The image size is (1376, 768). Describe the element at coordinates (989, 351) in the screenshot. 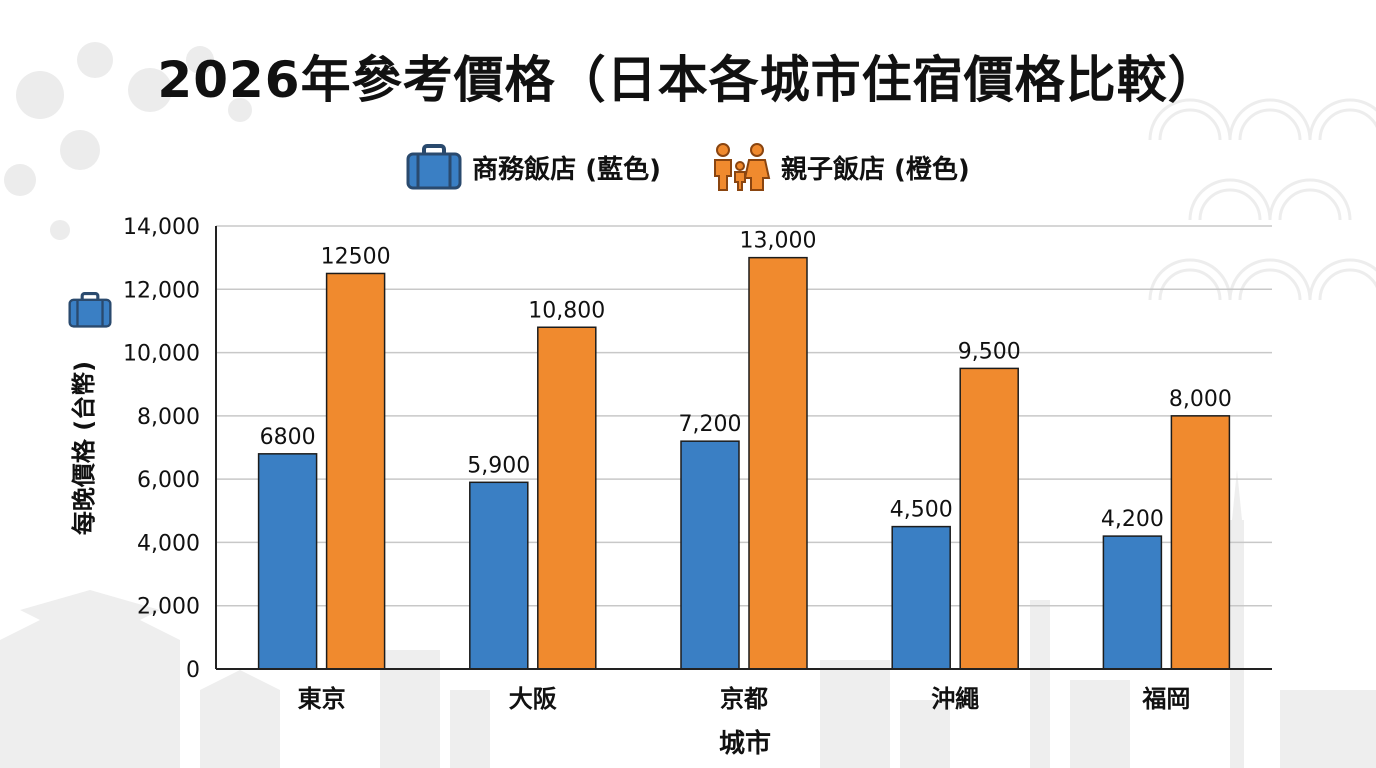

I see `data-label: 9,500` at that location.